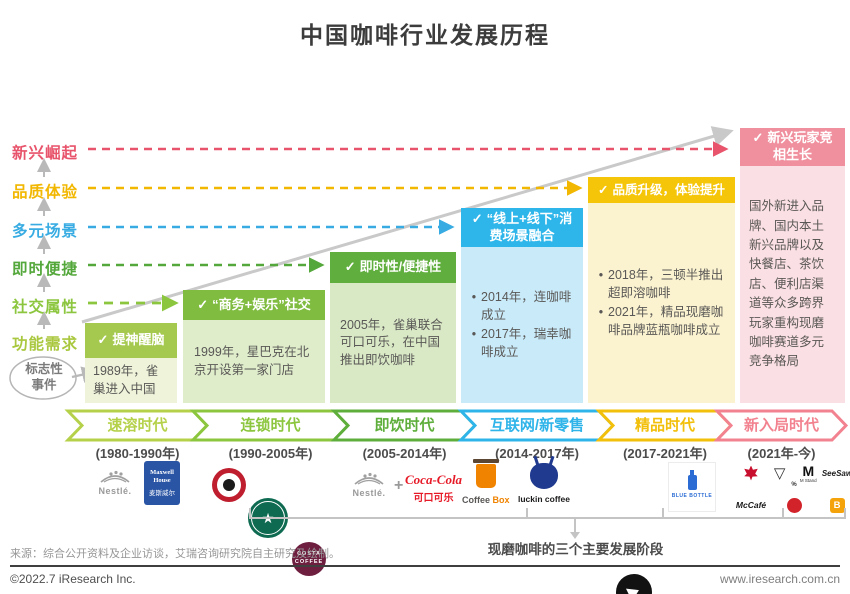  I want to click on mccafe-logo: McCafé, so click(751, 505).